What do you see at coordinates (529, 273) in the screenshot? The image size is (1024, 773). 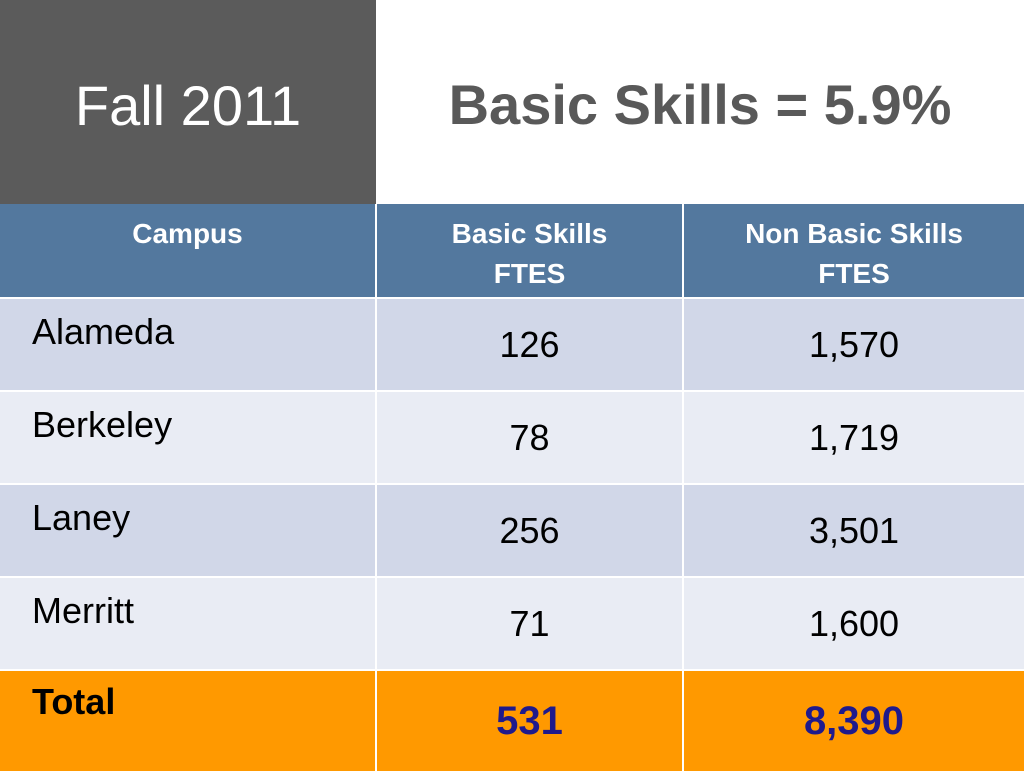 I see `header-basic-skills-line2: FTES` at bounding box center [529, 273].